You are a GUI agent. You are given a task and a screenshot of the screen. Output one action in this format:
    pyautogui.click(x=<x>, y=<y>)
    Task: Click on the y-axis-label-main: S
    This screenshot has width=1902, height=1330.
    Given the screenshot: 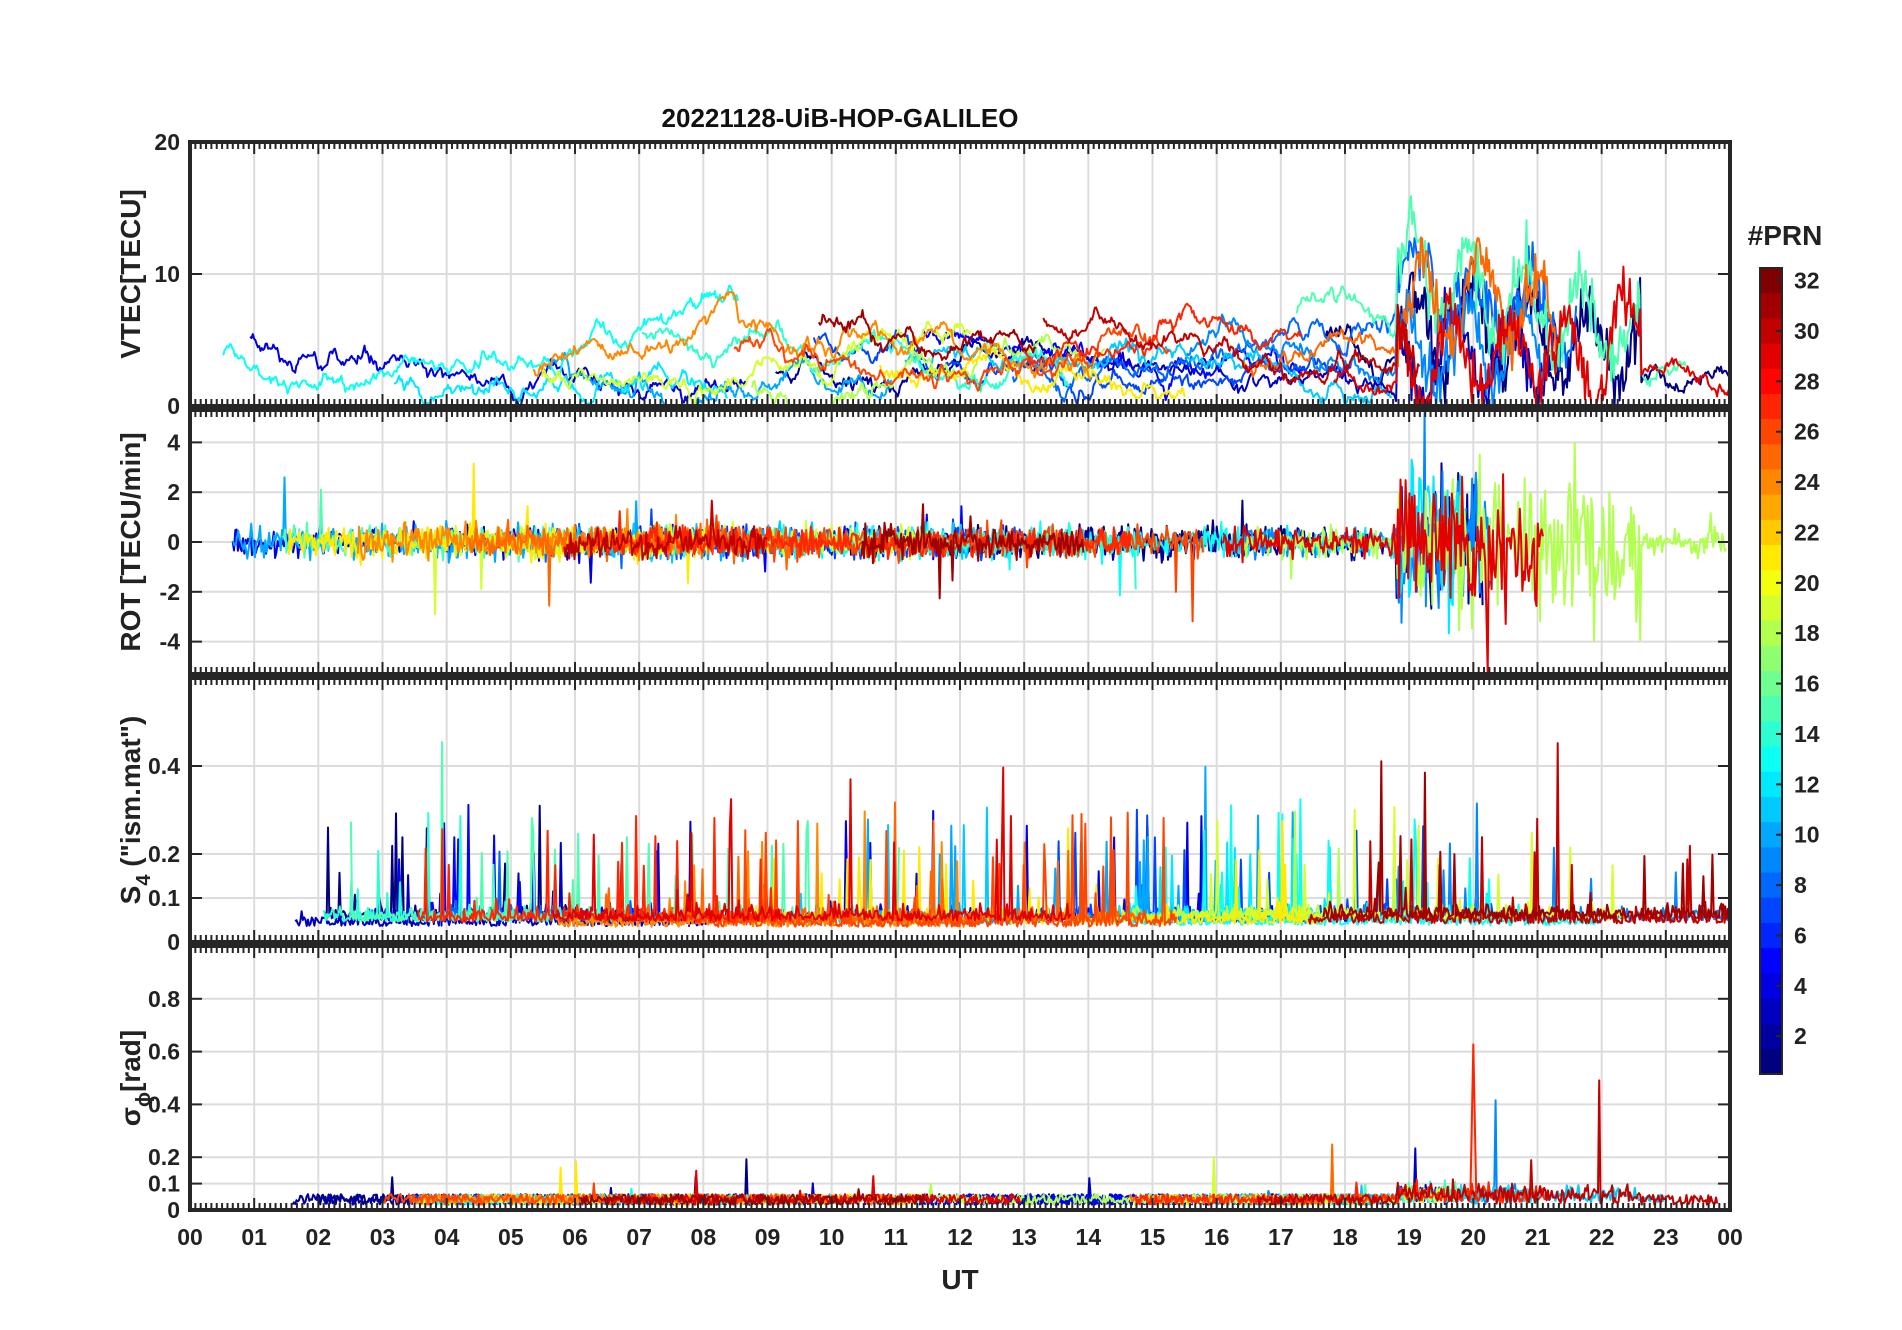 What is the action you would take?
    pyautogui.click(x=130, y=895)
    